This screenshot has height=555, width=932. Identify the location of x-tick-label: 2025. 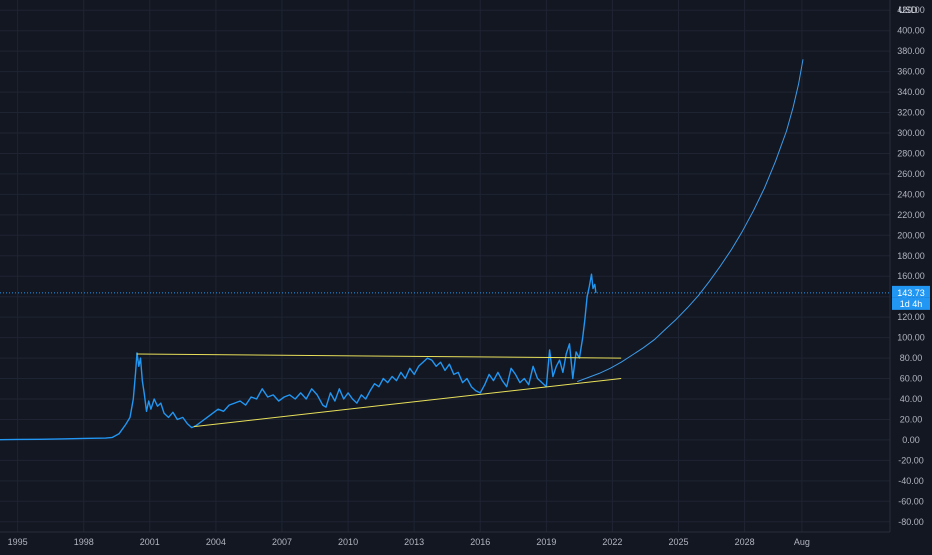
(678, 542).